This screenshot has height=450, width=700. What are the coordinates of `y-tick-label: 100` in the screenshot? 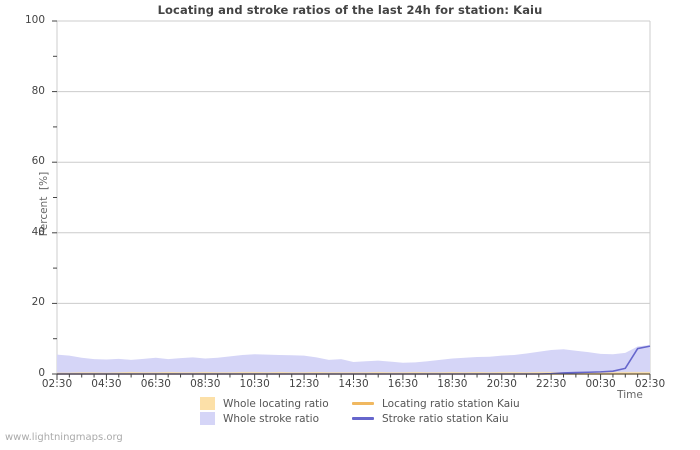 It's located at (34, 20).